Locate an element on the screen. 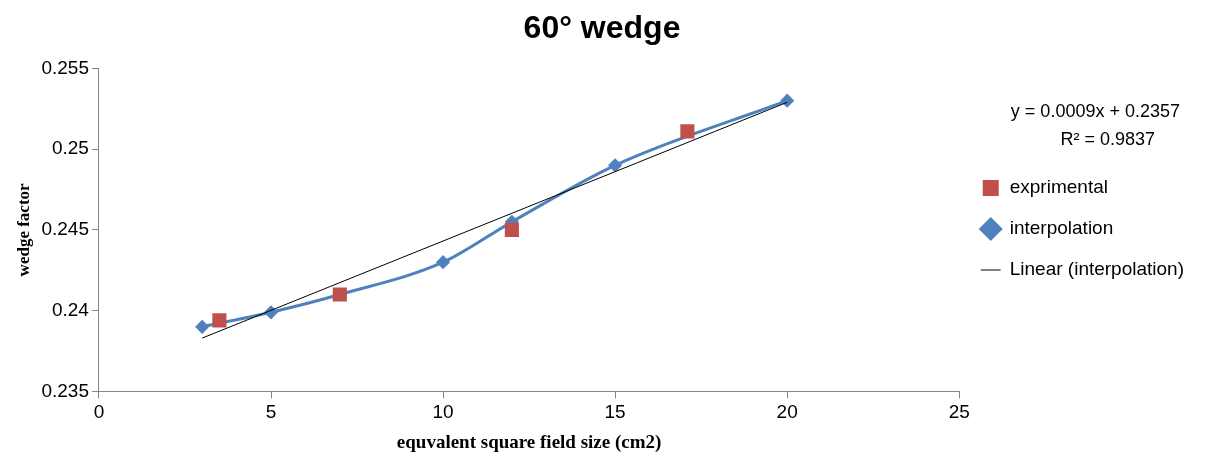  y-tick-label: 0.255 is located at coordinates (65, 67).